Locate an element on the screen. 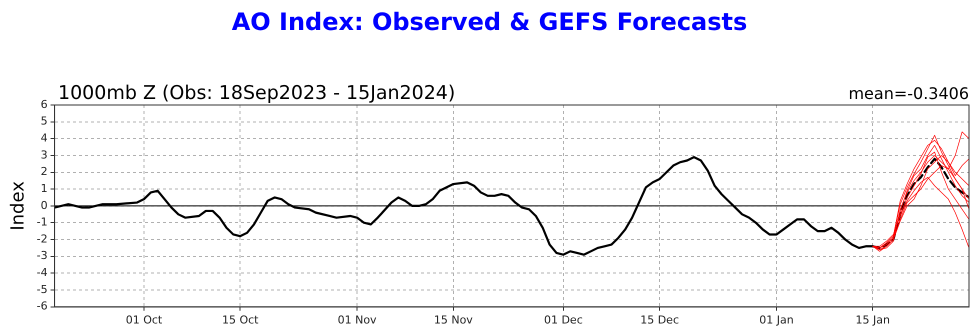 The width and height of the screenshot is (979, 334). y-tick-label: -3 is located at coordinates (42, 255).